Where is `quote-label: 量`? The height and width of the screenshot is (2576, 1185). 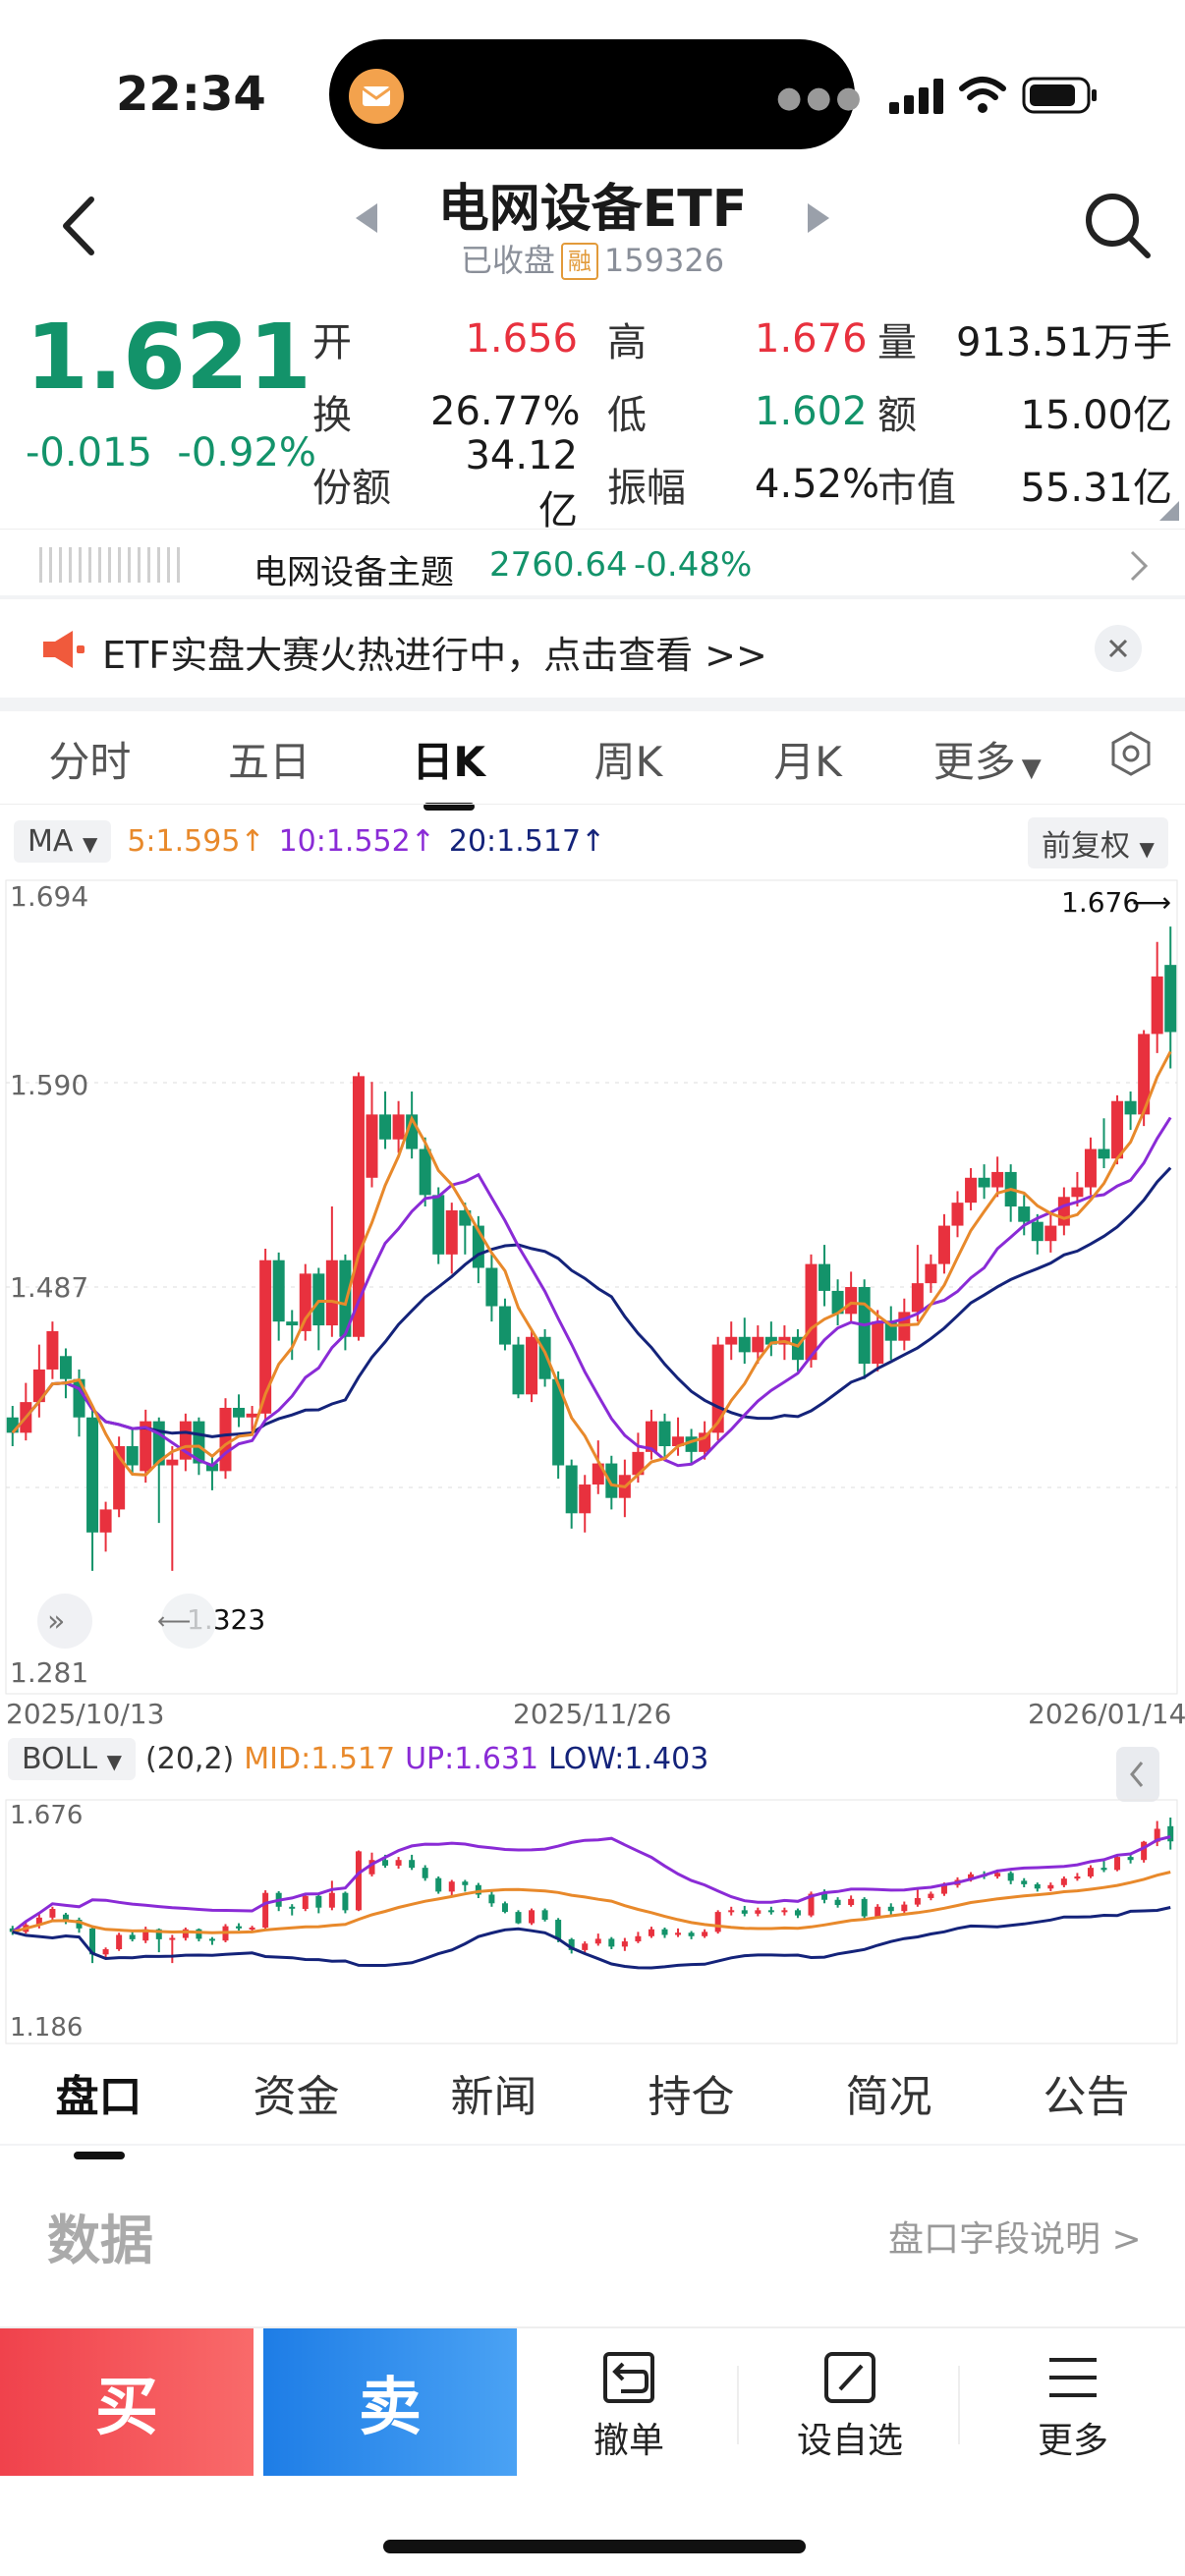
quote-label: 量 is located at coordinates (897, 342).